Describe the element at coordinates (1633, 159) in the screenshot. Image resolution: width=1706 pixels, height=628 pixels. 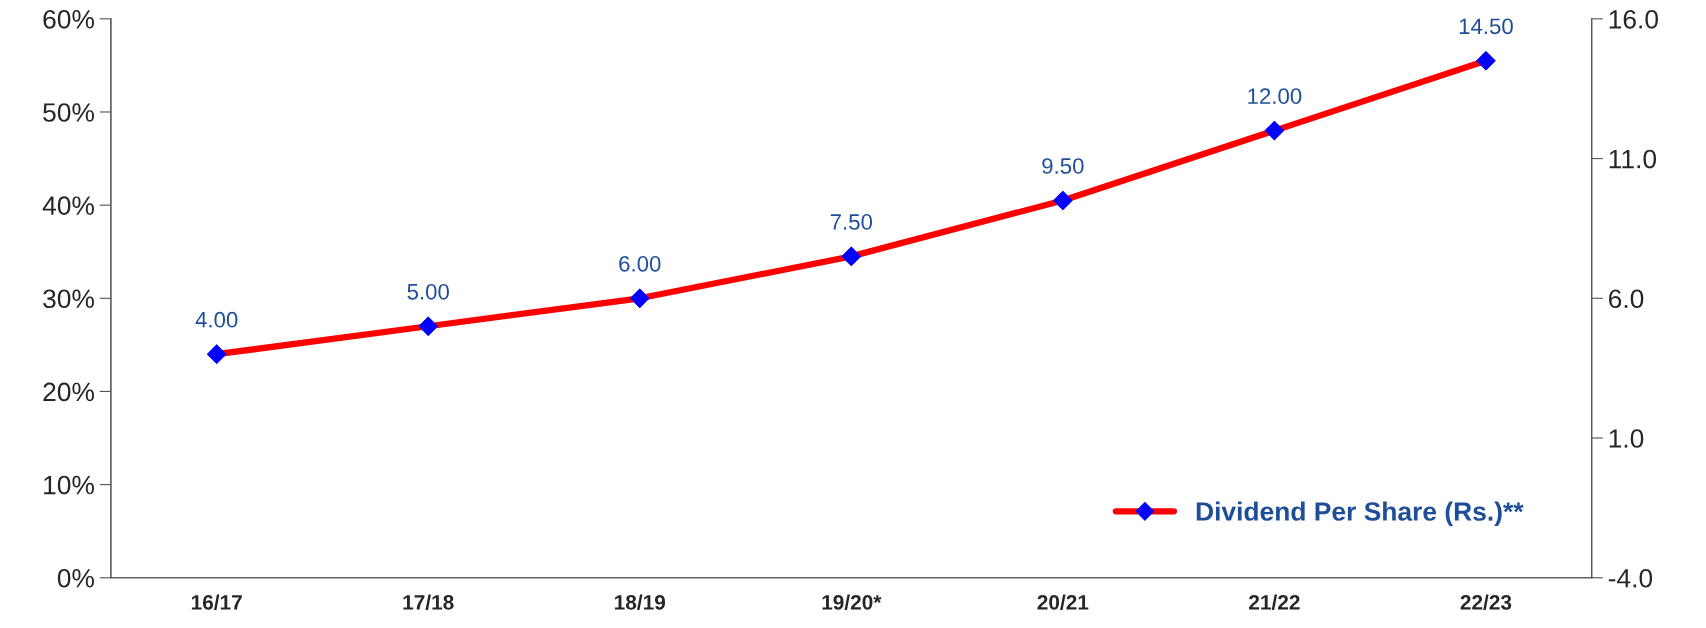
I see `y2-tick-label: 11.0` at that location.